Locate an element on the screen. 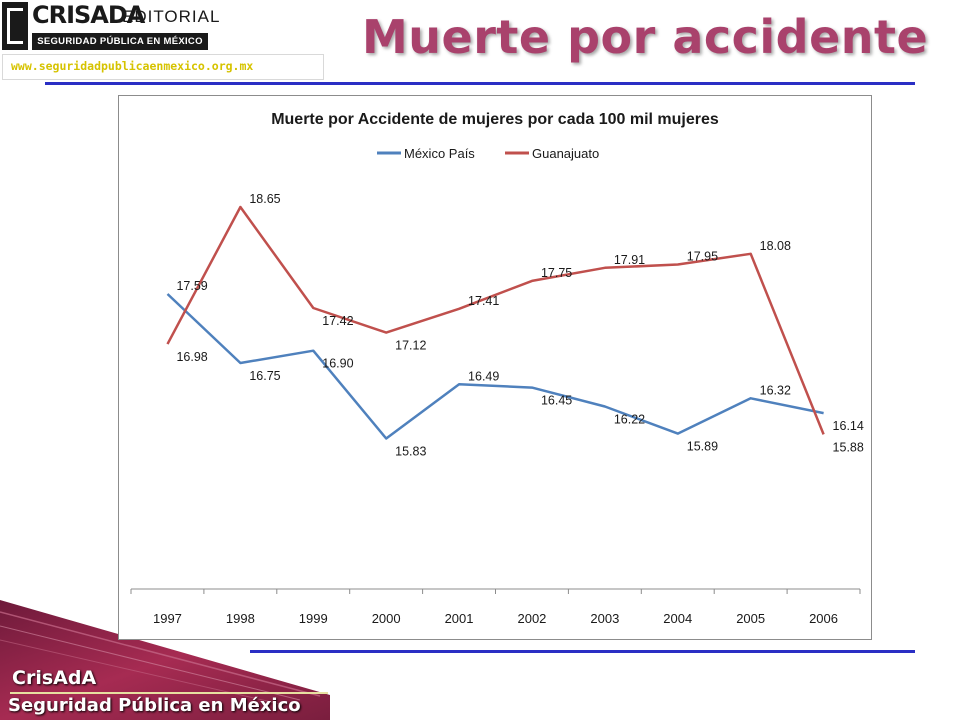  data-label: 16.45 is located at coordinates (556, 401).